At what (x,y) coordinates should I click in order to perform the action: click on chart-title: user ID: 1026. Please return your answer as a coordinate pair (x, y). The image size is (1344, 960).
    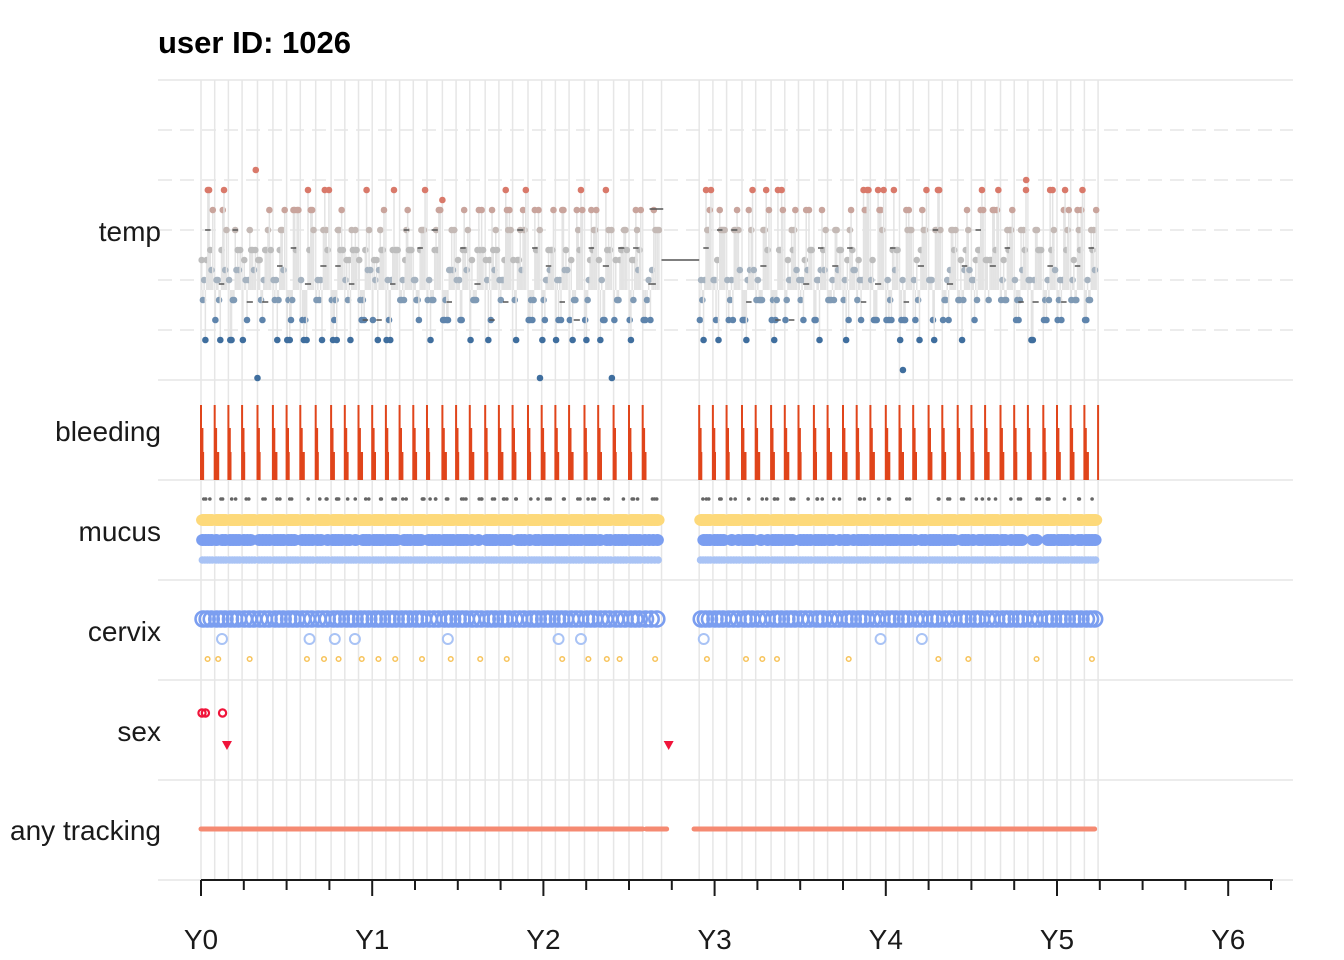
    Looking at the image, I should click on (254, 42).